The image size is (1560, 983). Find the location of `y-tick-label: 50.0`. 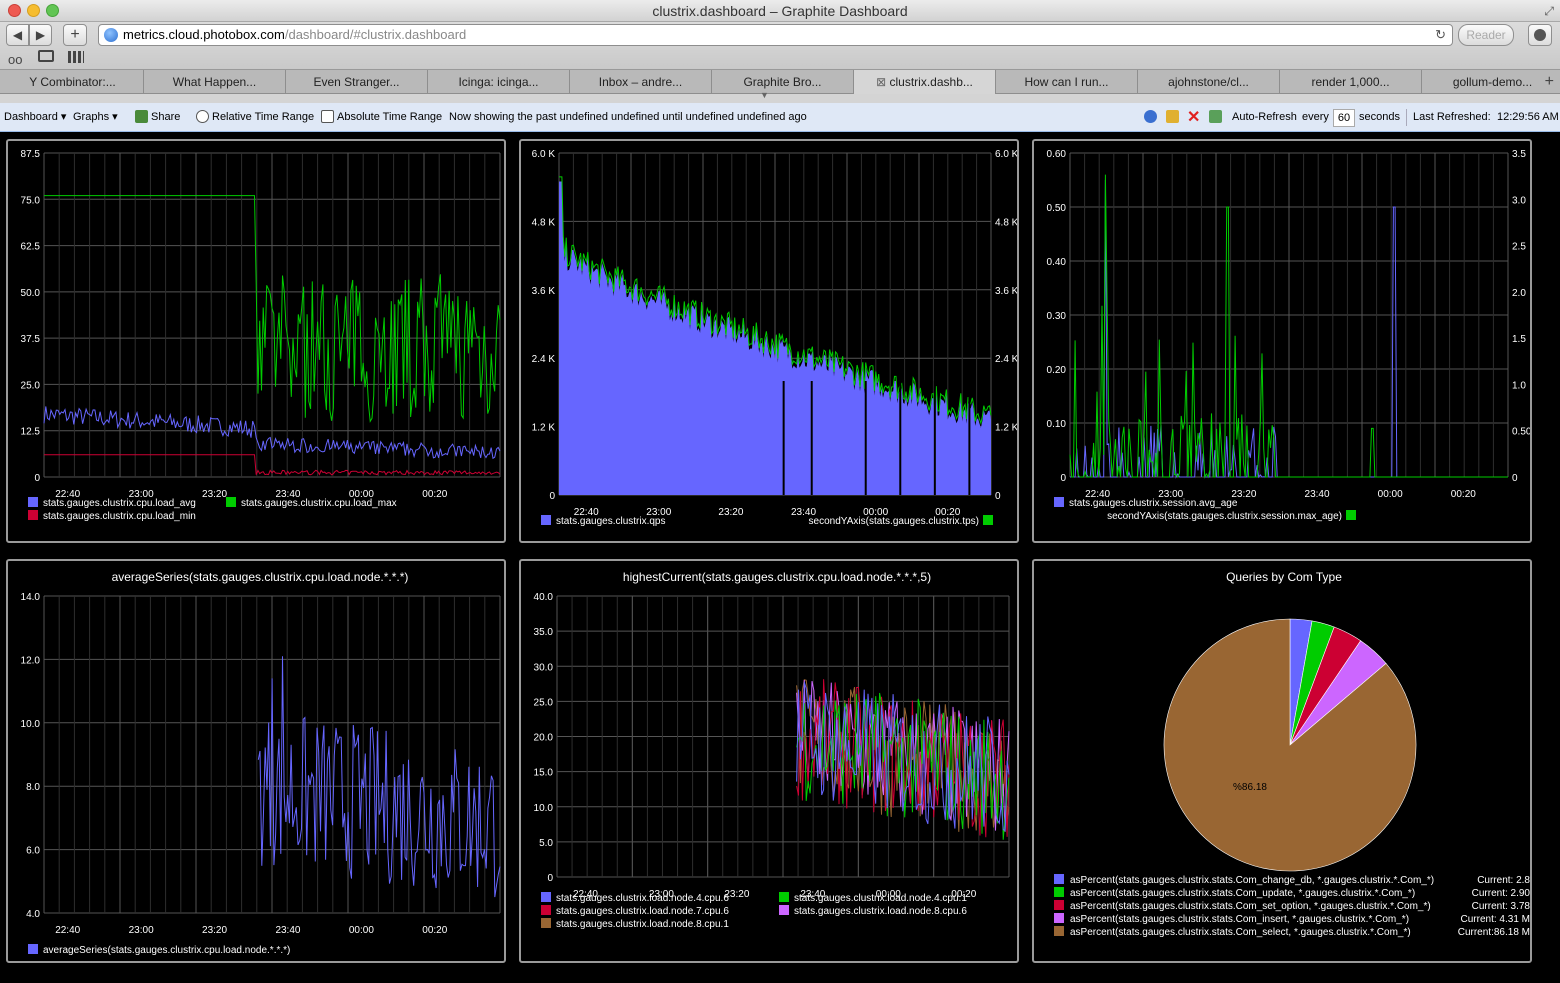

y-tick-label: 50.0 is located at coordinates (31, 293).